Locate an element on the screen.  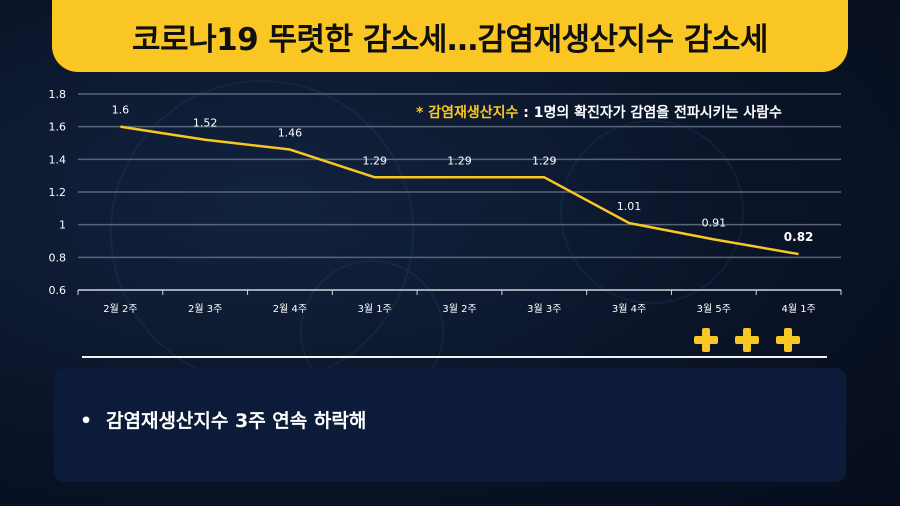
data-label: 0.82 is located at coordinates (799, 237).